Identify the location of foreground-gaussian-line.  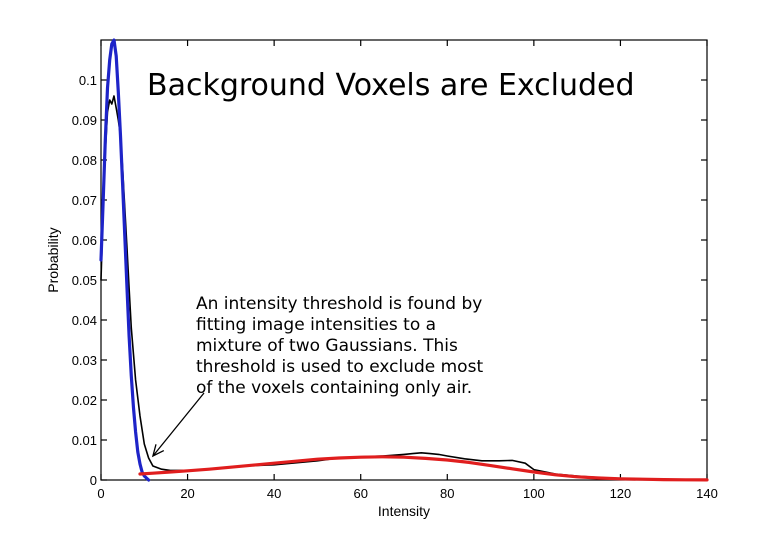
(423, 468).